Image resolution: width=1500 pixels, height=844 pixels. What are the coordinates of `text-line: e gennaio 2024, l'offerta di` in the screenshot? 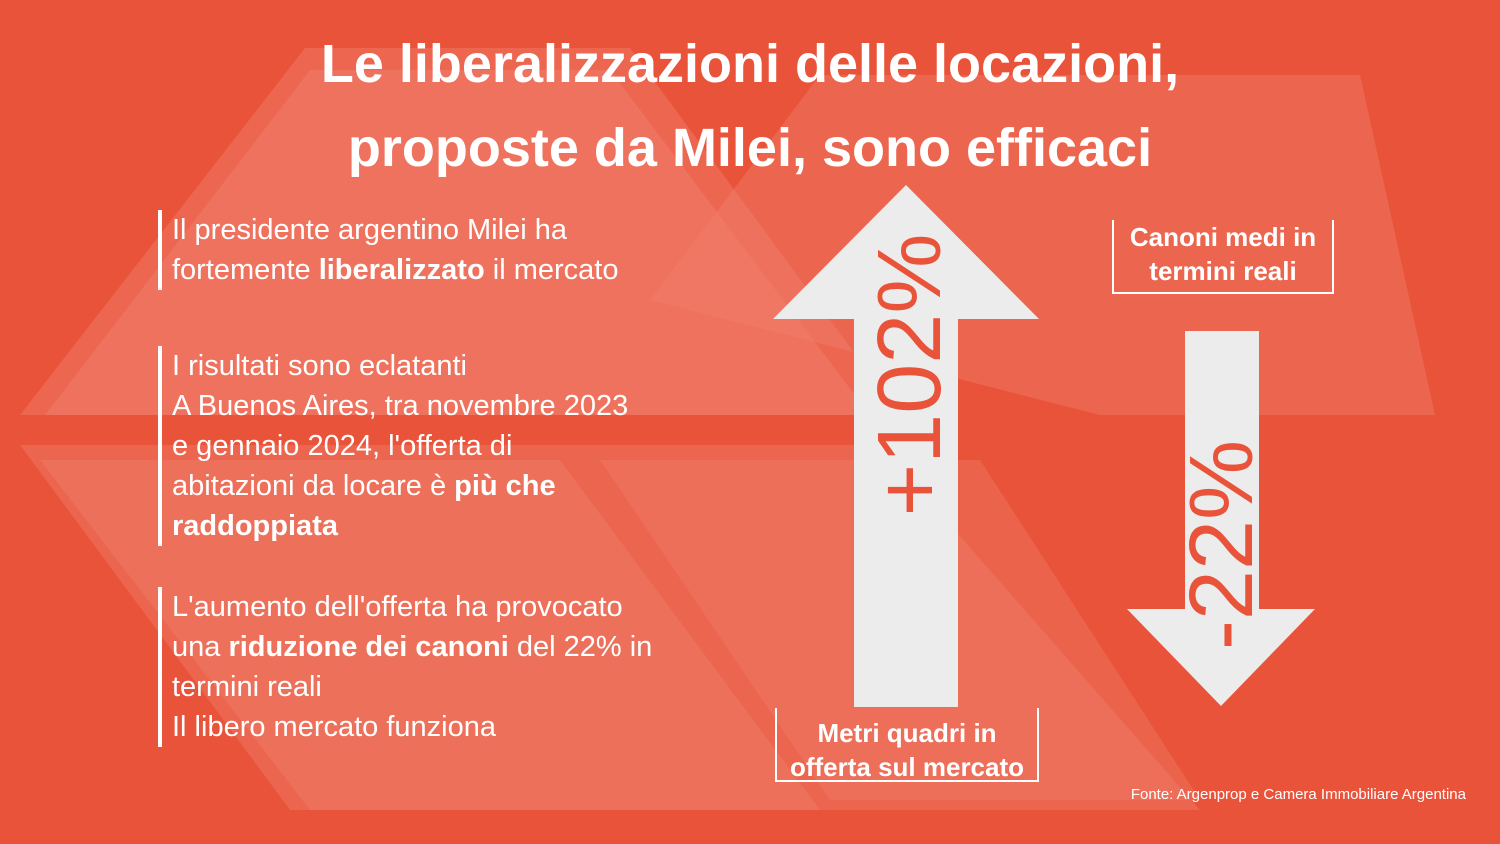 It's located at (342, 446).